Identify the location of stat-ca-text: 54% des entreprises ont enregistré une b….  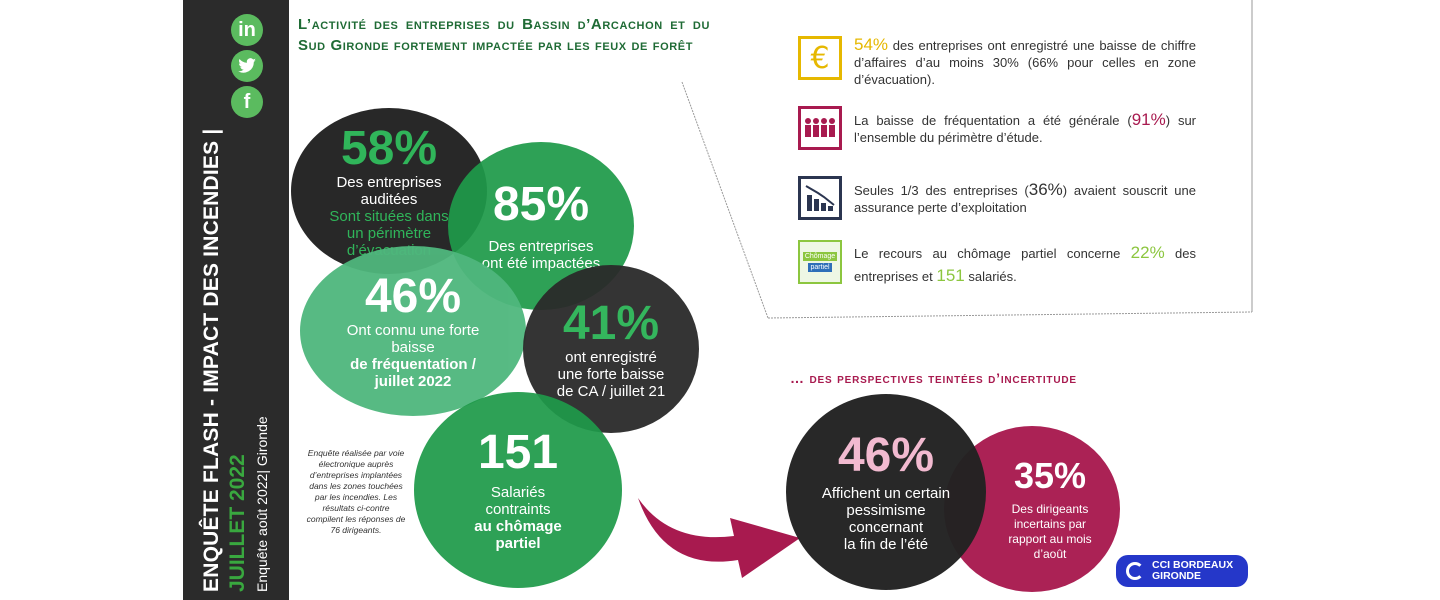
(1025, 62).